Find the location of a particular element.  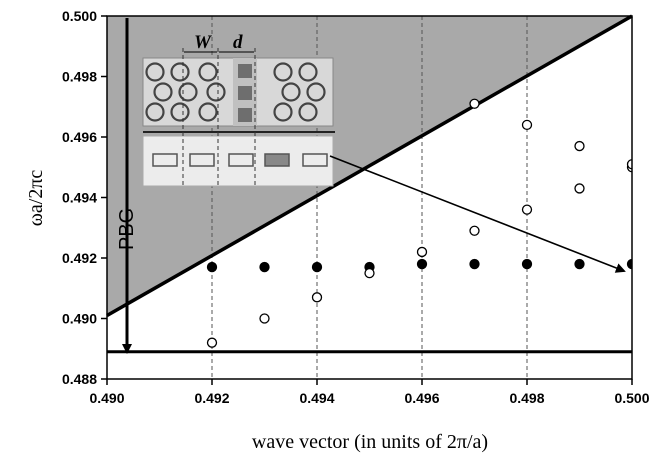

x-tick-label: 0.492 is located at coordinates (211, 398).